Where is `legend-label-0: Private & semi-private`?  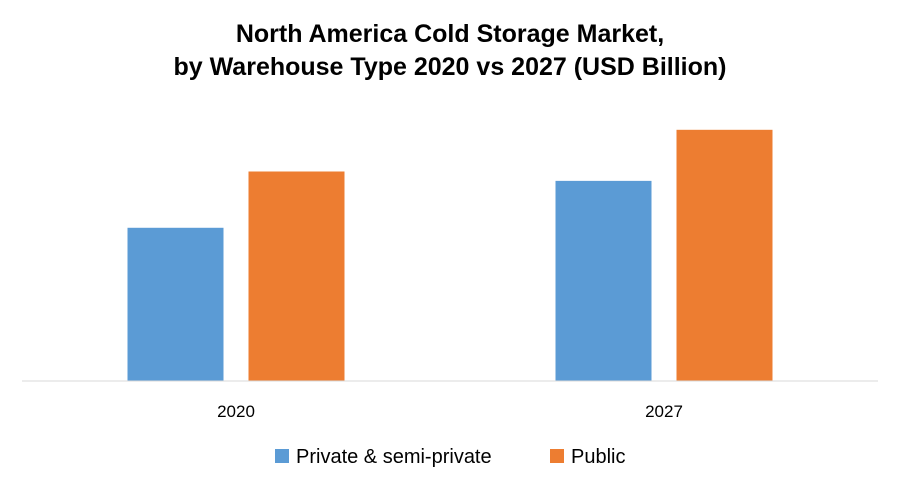 legend-label-0: Private & semi-private is located at coordinates (394, 457).